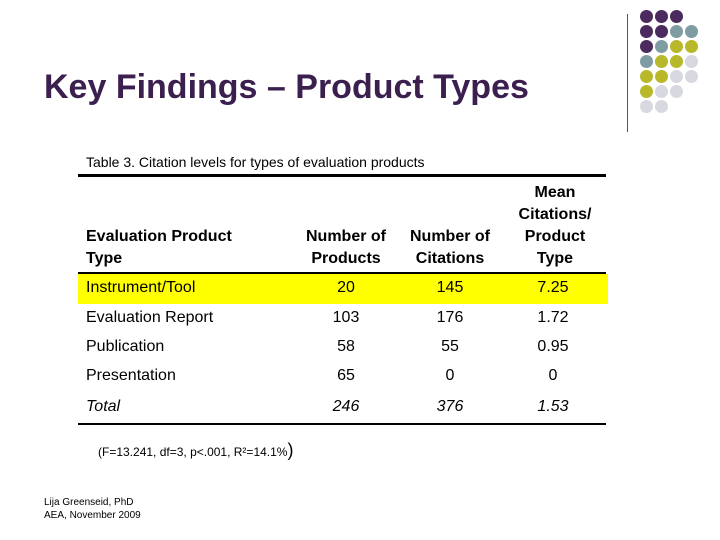 Image resolution: width=720 pixels, height=540 pixels. What do you see at coordinates (627, 73) in the screenshot?
I see `decorative-divider` at bounding box center [627, 73].